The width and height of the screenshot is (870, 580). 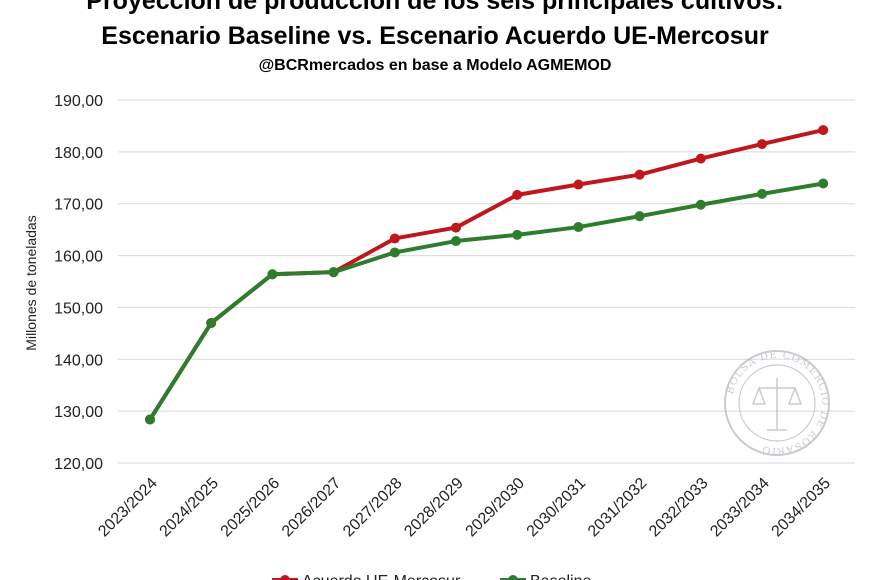 I want to click on chart-source: @BCRmercados en base a Modelo AGMEMOD, so click(x=435, y=65).